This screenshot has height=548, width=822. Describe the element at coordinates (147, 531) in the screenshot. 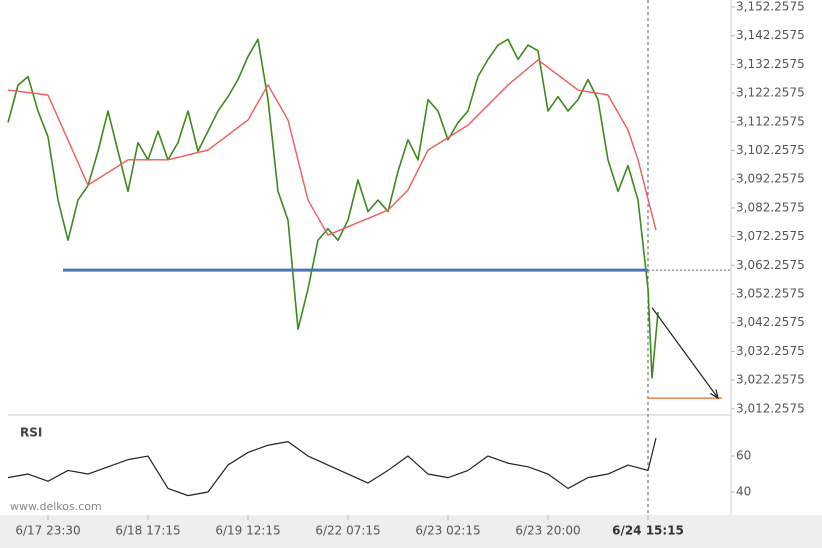

I see `x-tick-label: 6/18 17:15` at that location.